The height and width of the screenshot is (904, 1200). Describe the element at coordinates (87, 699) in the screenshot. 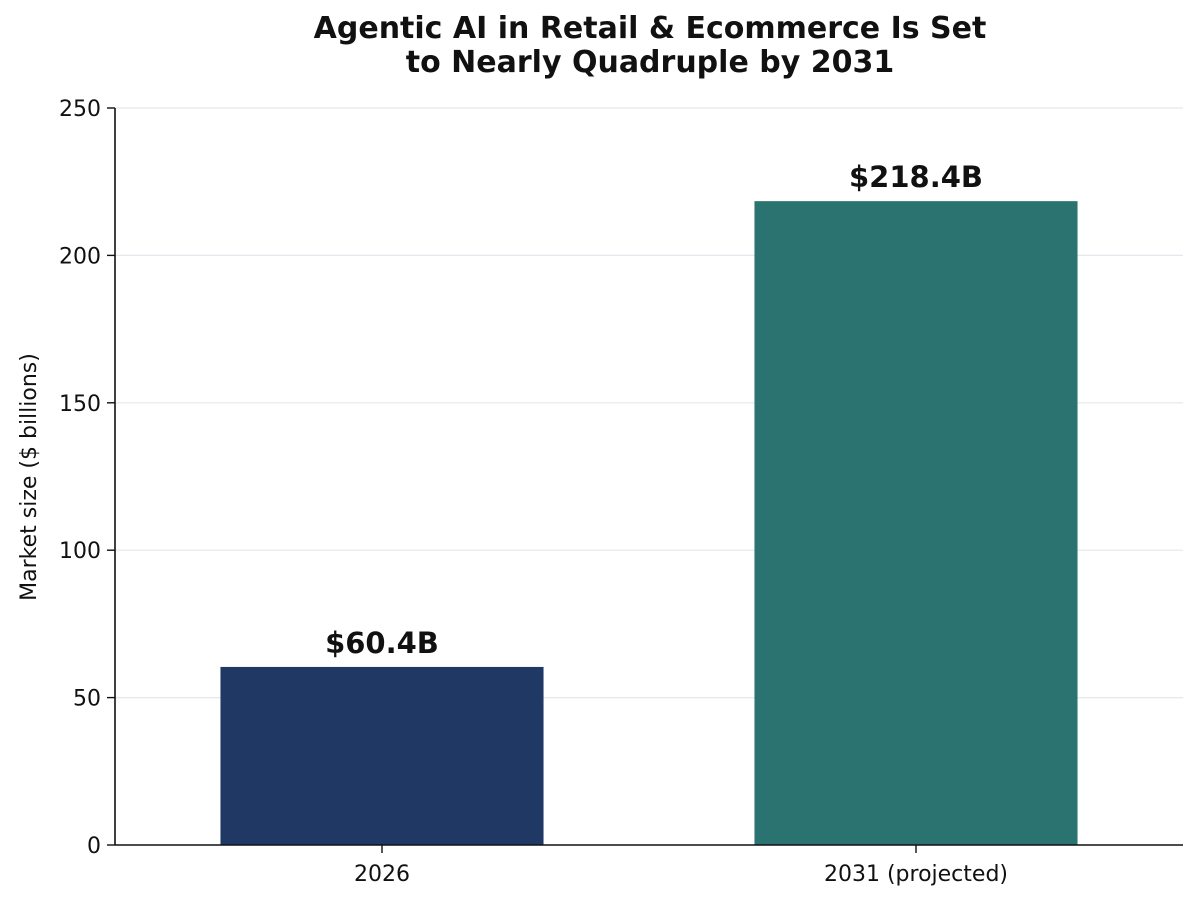

I see `y-tick-label: 50` at that location.